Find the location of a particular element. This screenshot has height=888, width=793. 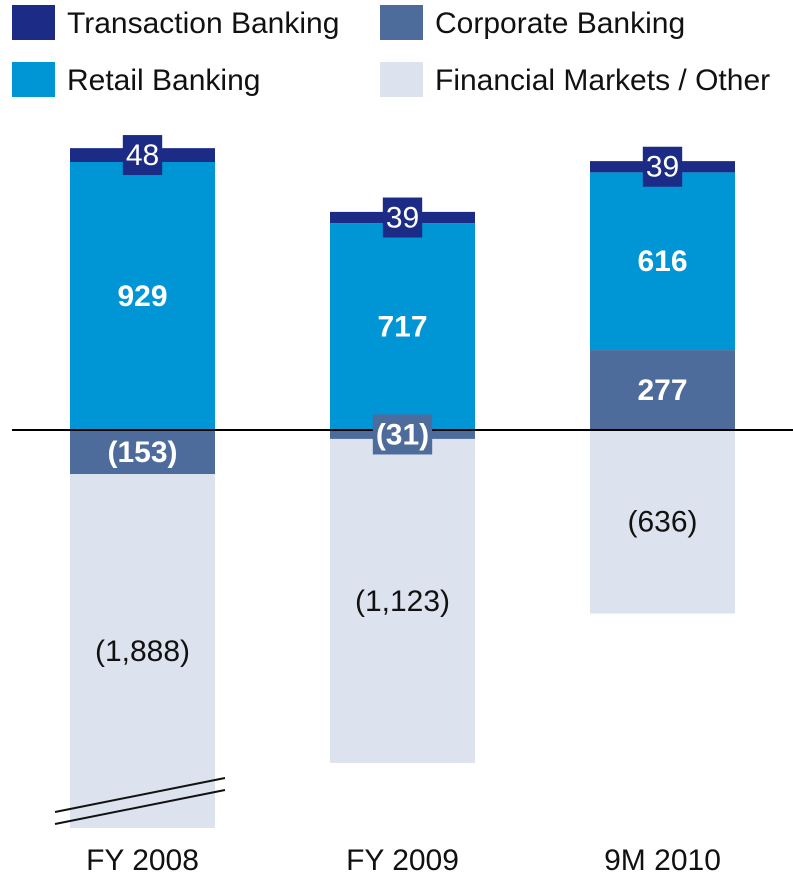

data-label: (636) is located at coordinates (662, 522).